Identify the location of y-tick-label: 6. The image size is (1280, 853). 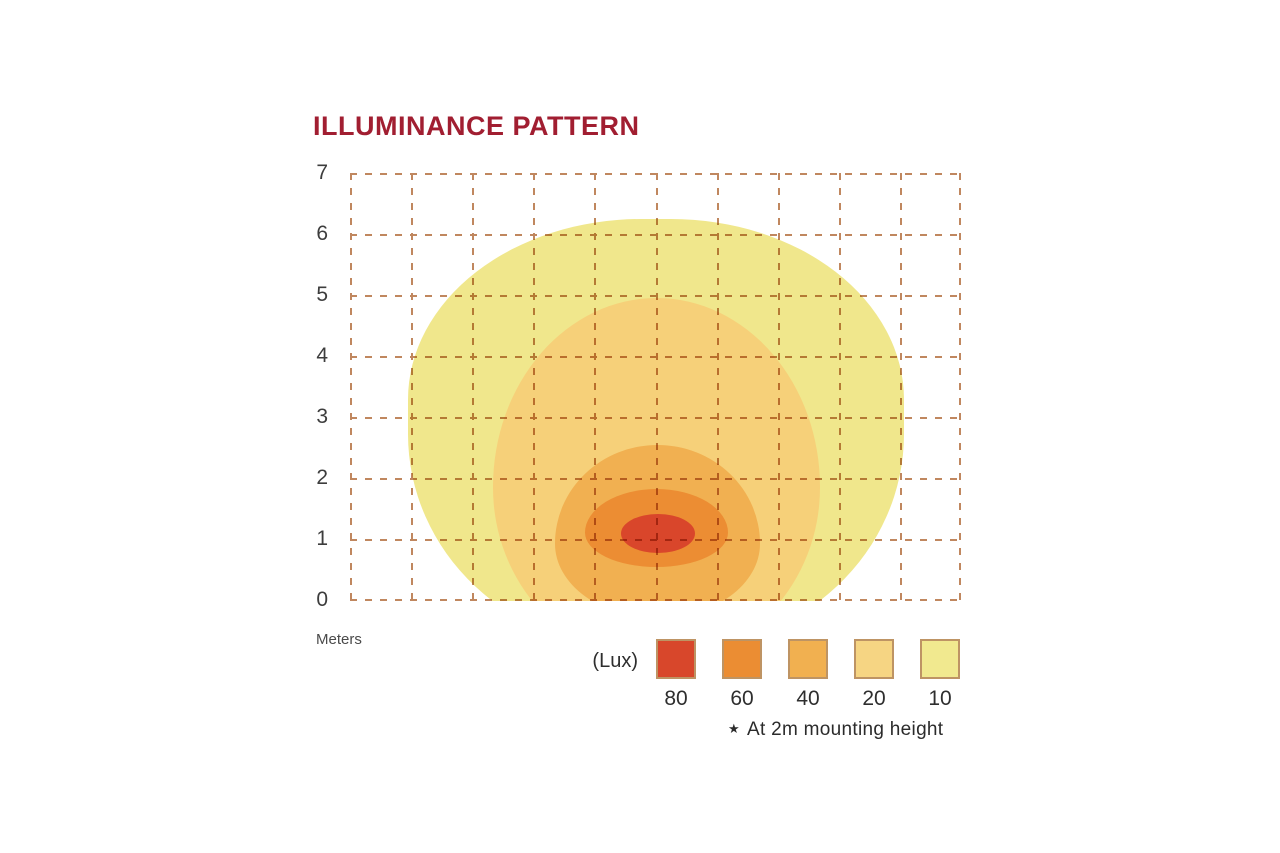
(322, 234).